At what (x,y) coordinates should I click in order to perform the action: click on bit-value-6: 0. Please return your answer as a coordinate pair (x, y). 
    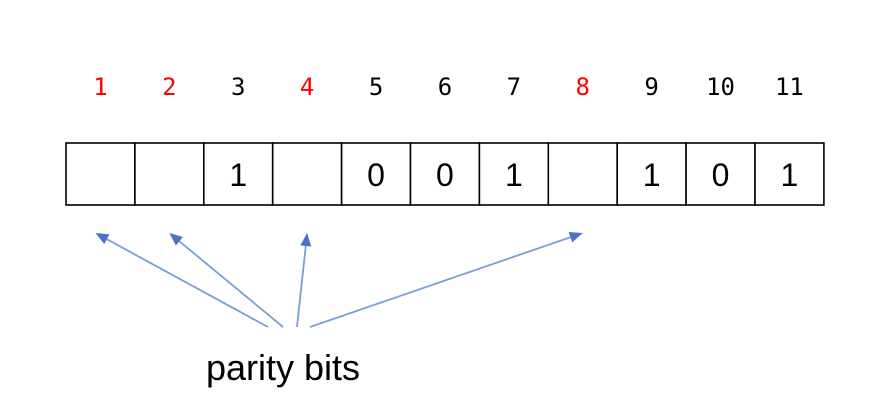
    Looking at the image, I should click on (445, 175).